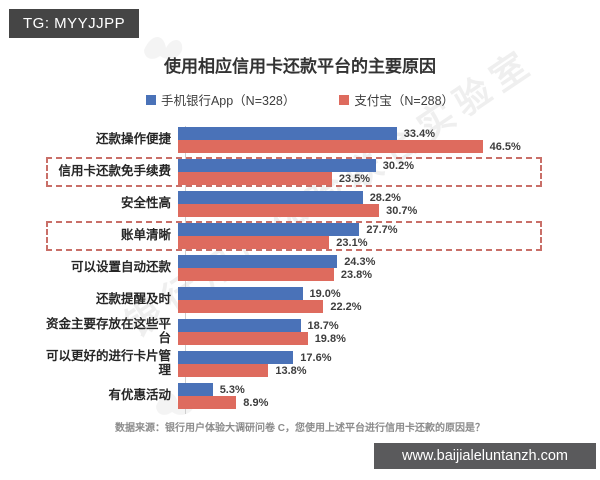  Describe the element at coordinates (382, 229) in the screenshot. I see `value-label: 27.7%` at that location.